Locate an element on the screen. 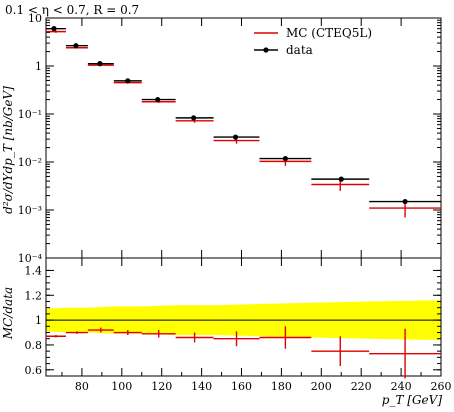 This screenshot has width=454, height=412. x-tick-label: 180 is located at coordinates (281, 386).